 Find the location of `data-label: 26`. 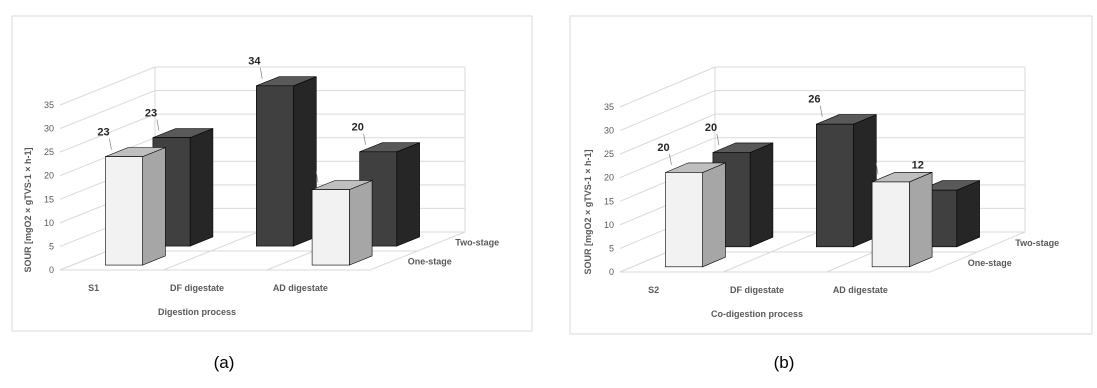

data-label: 26 is located at coordinates (814, 100).